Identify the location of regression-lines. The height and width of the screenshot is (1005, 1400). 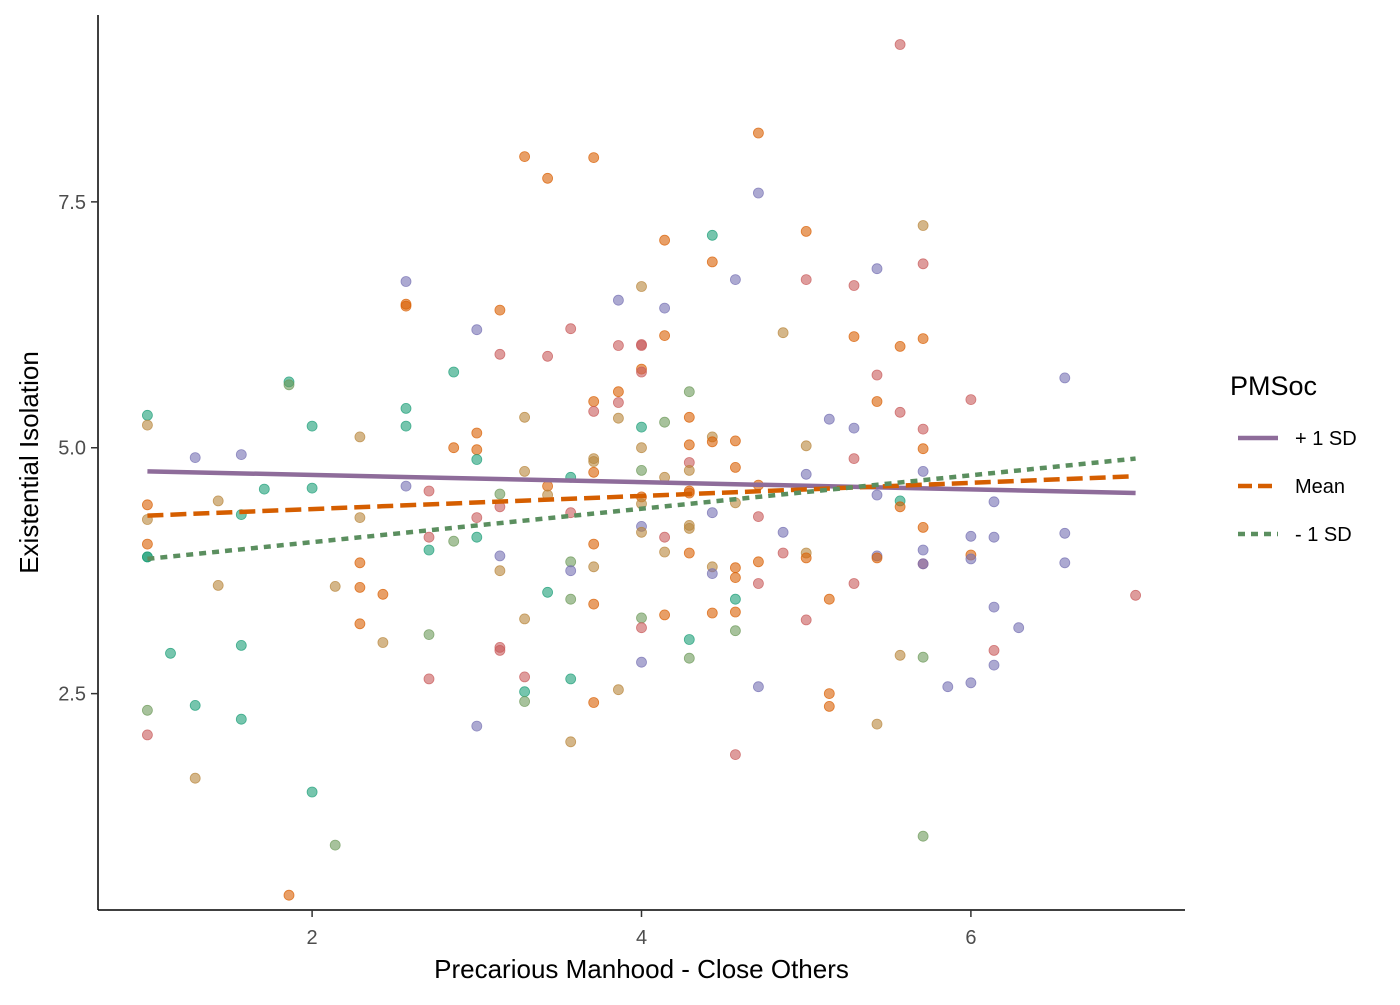
(641, 509).